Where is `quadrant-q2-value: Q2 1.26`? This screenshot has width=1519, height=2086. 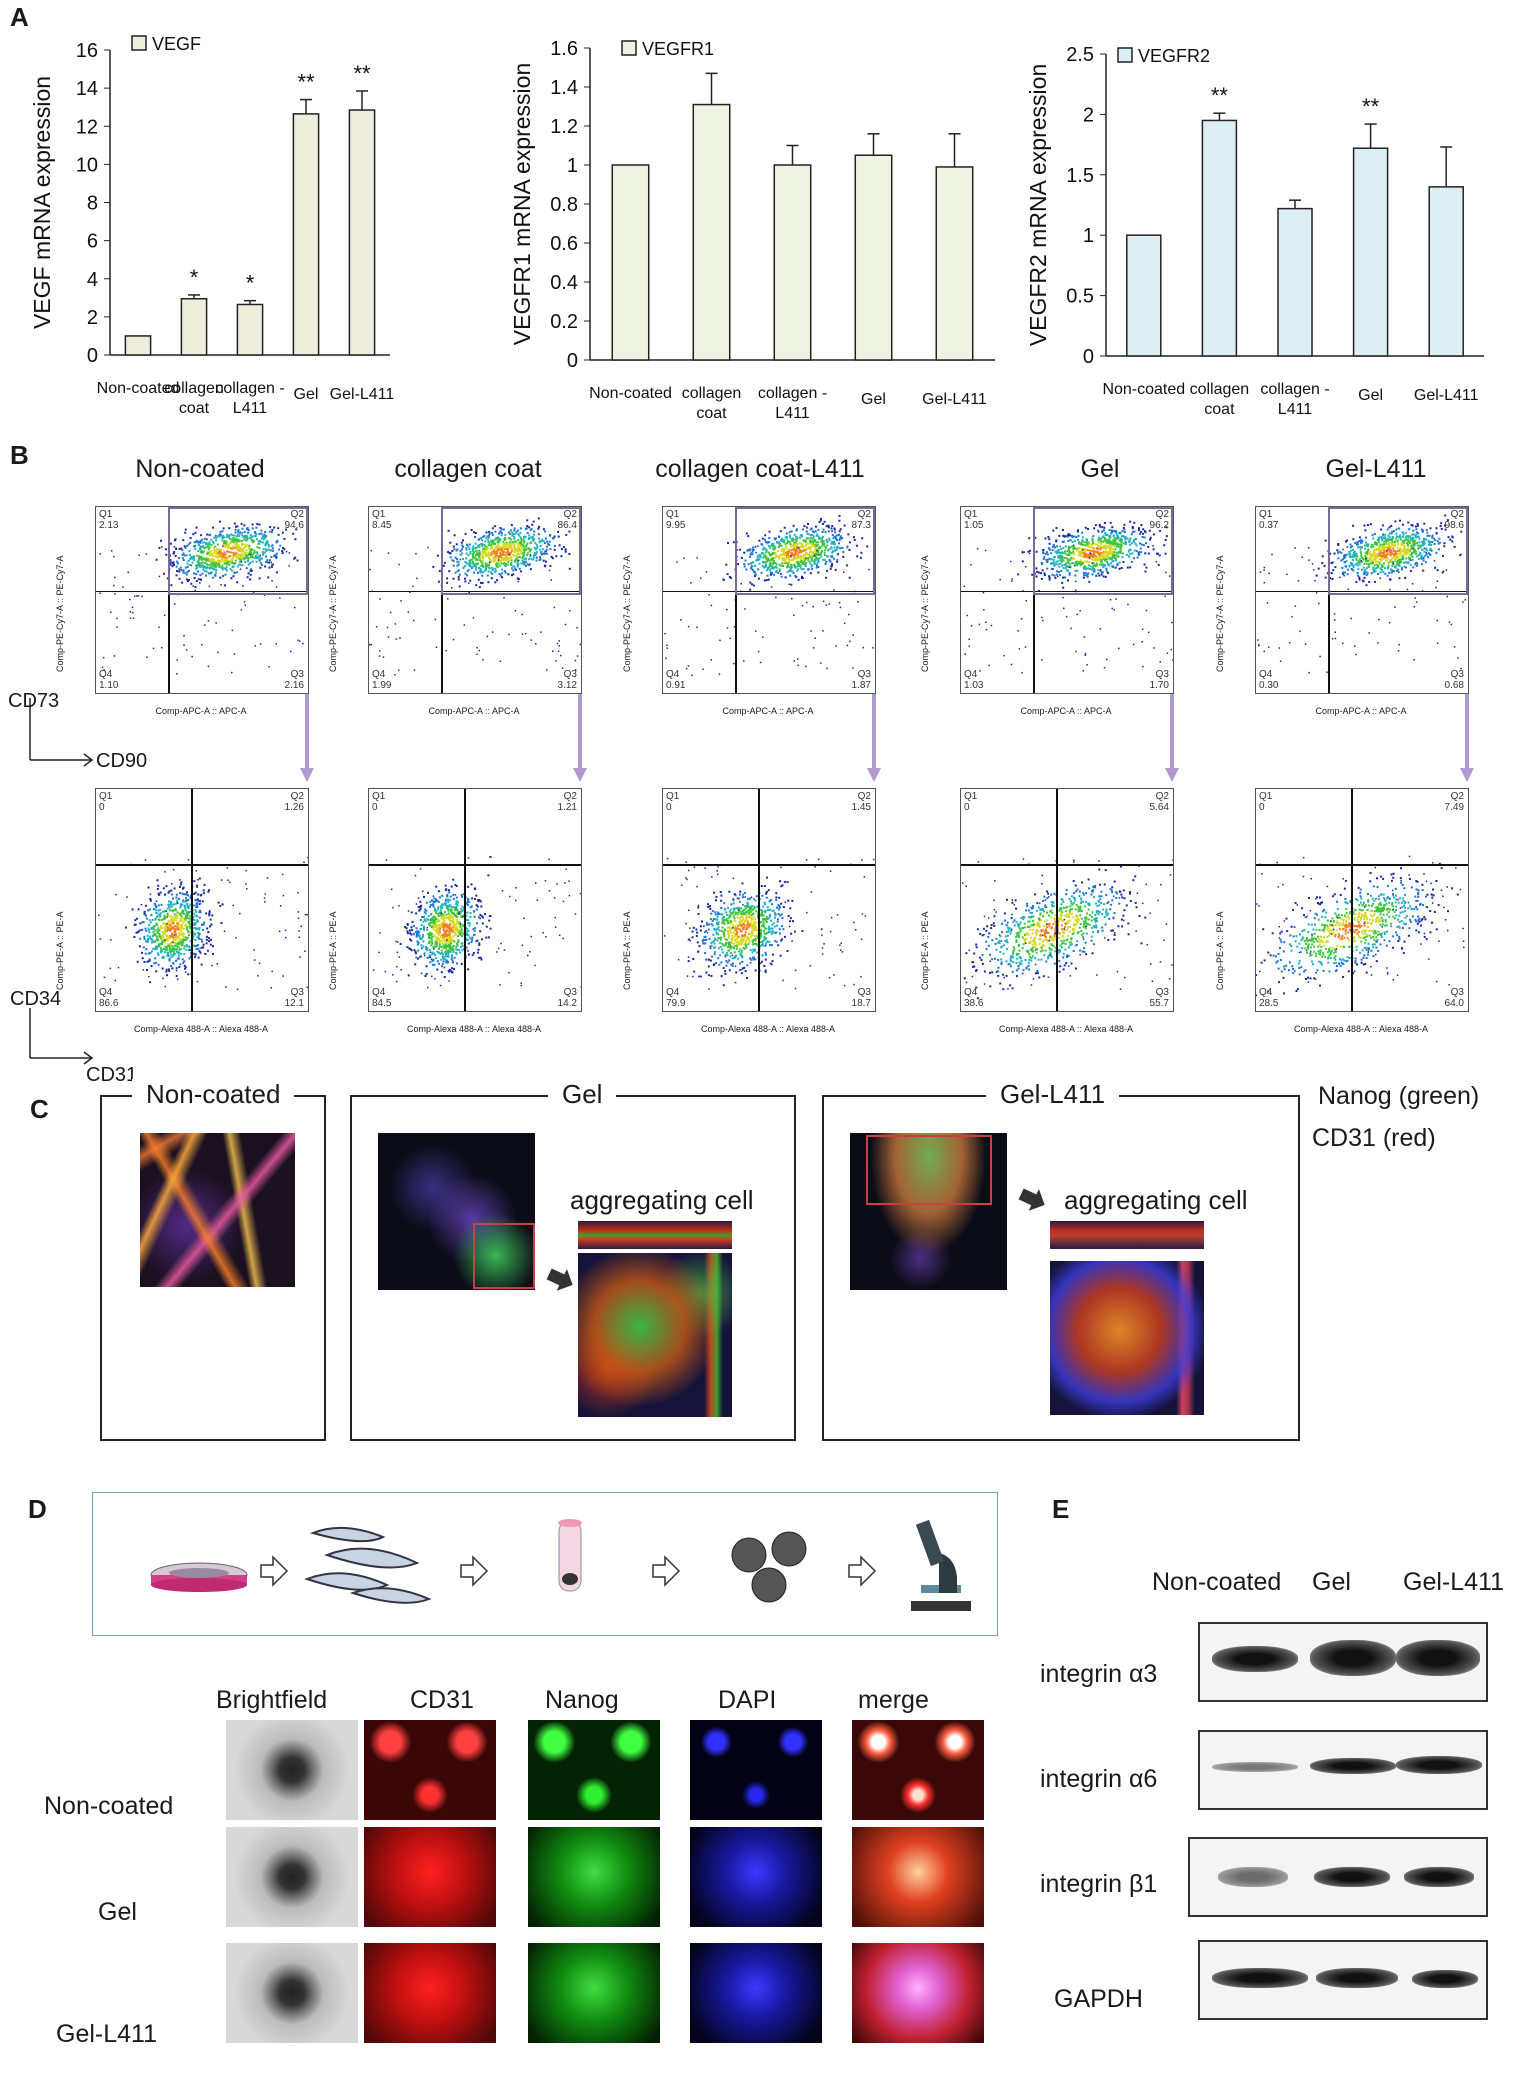 quadrant-q2-value: Q2 1.26 is located at coordinates (294, 802).